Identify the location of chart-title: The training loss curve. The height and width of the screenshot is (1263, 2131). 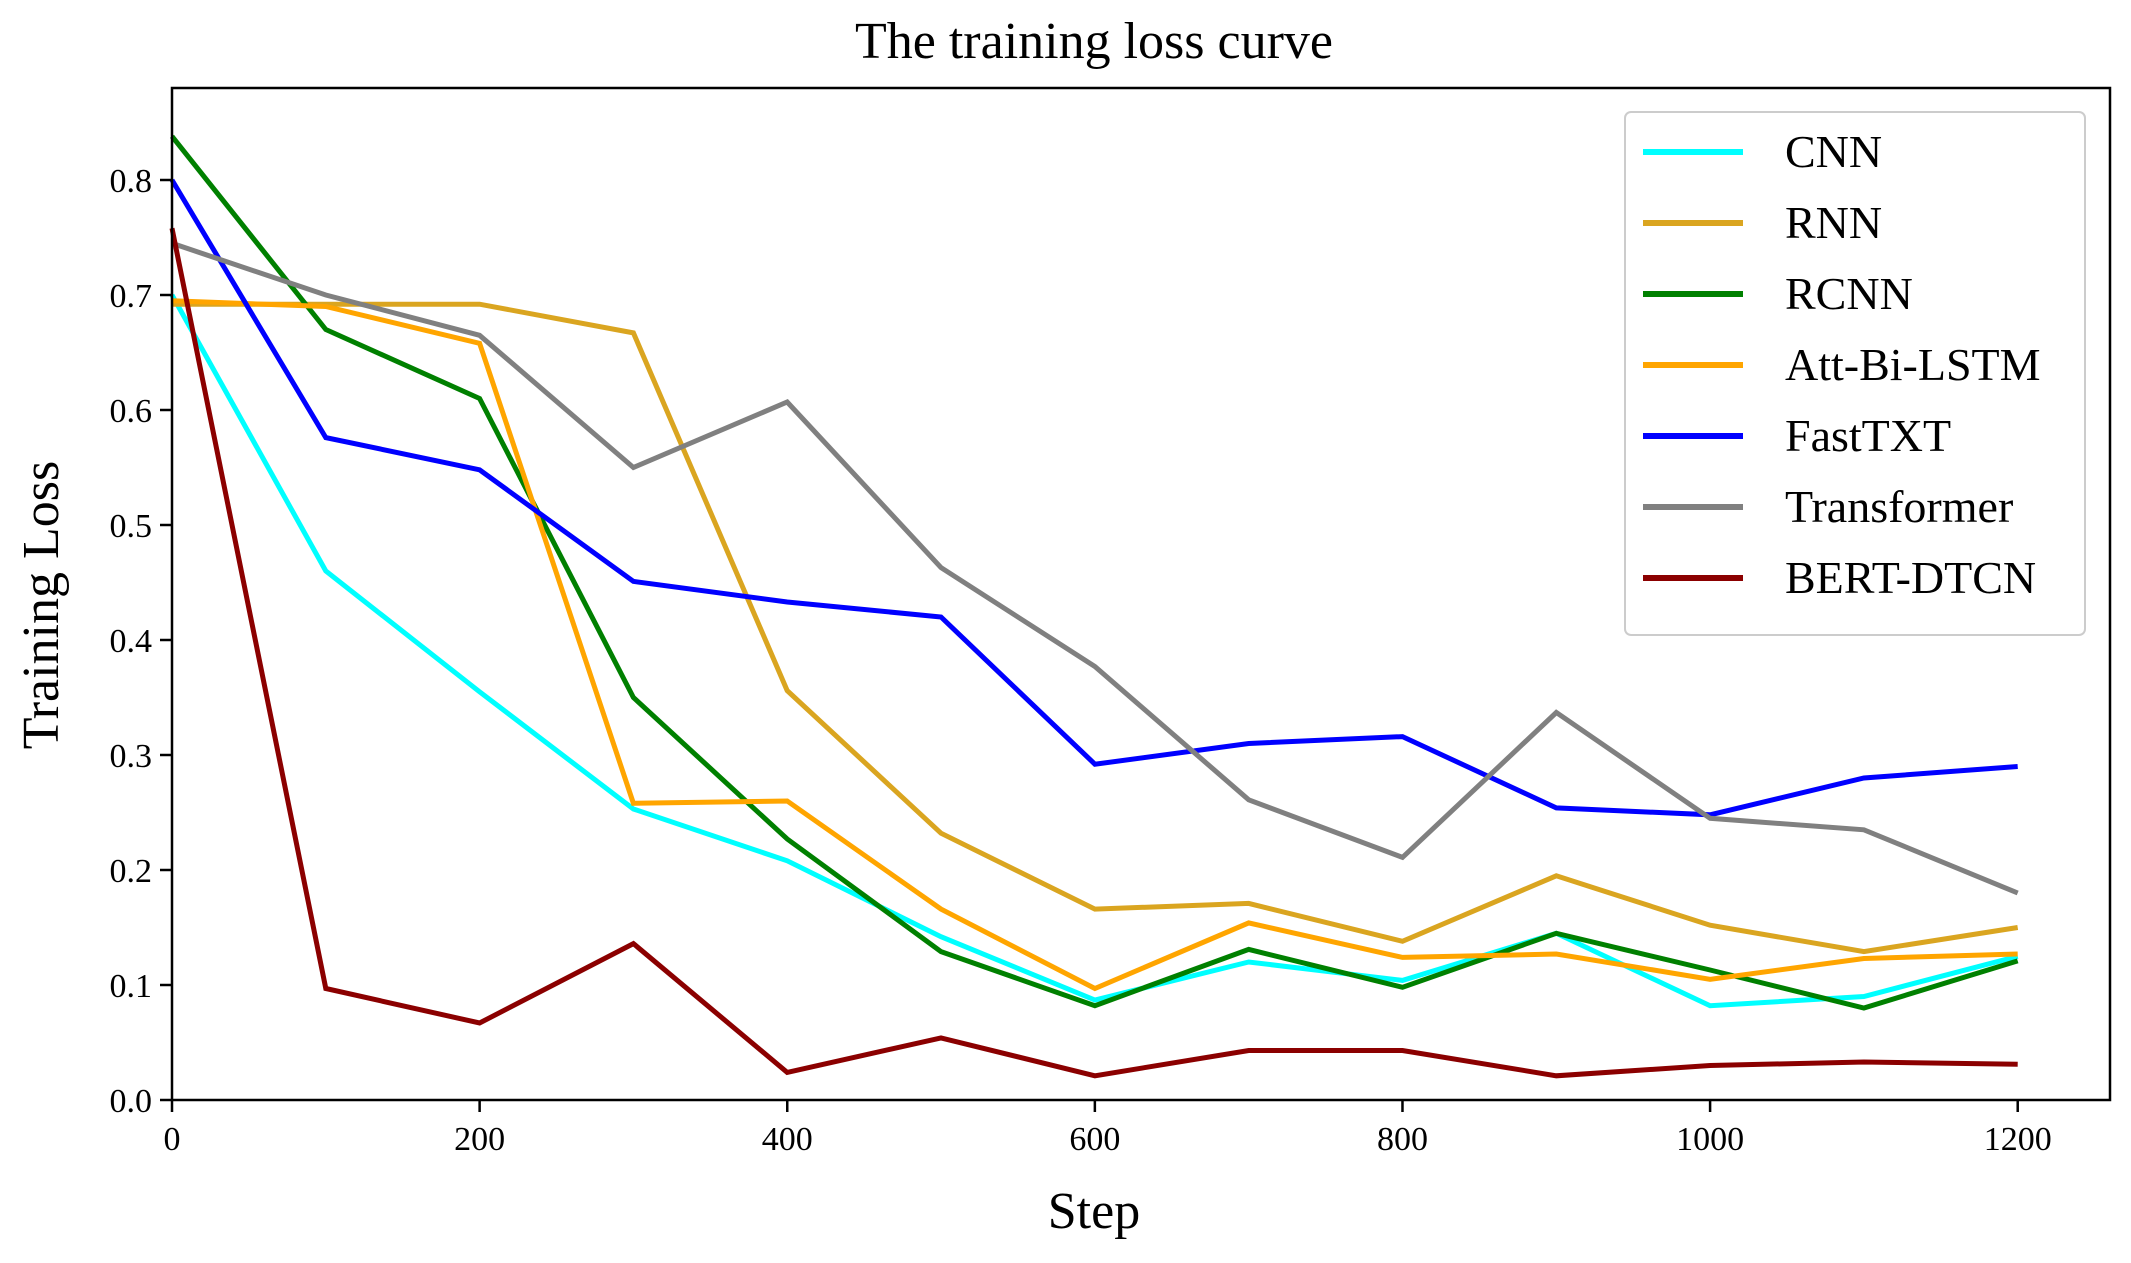
(1094, 41).